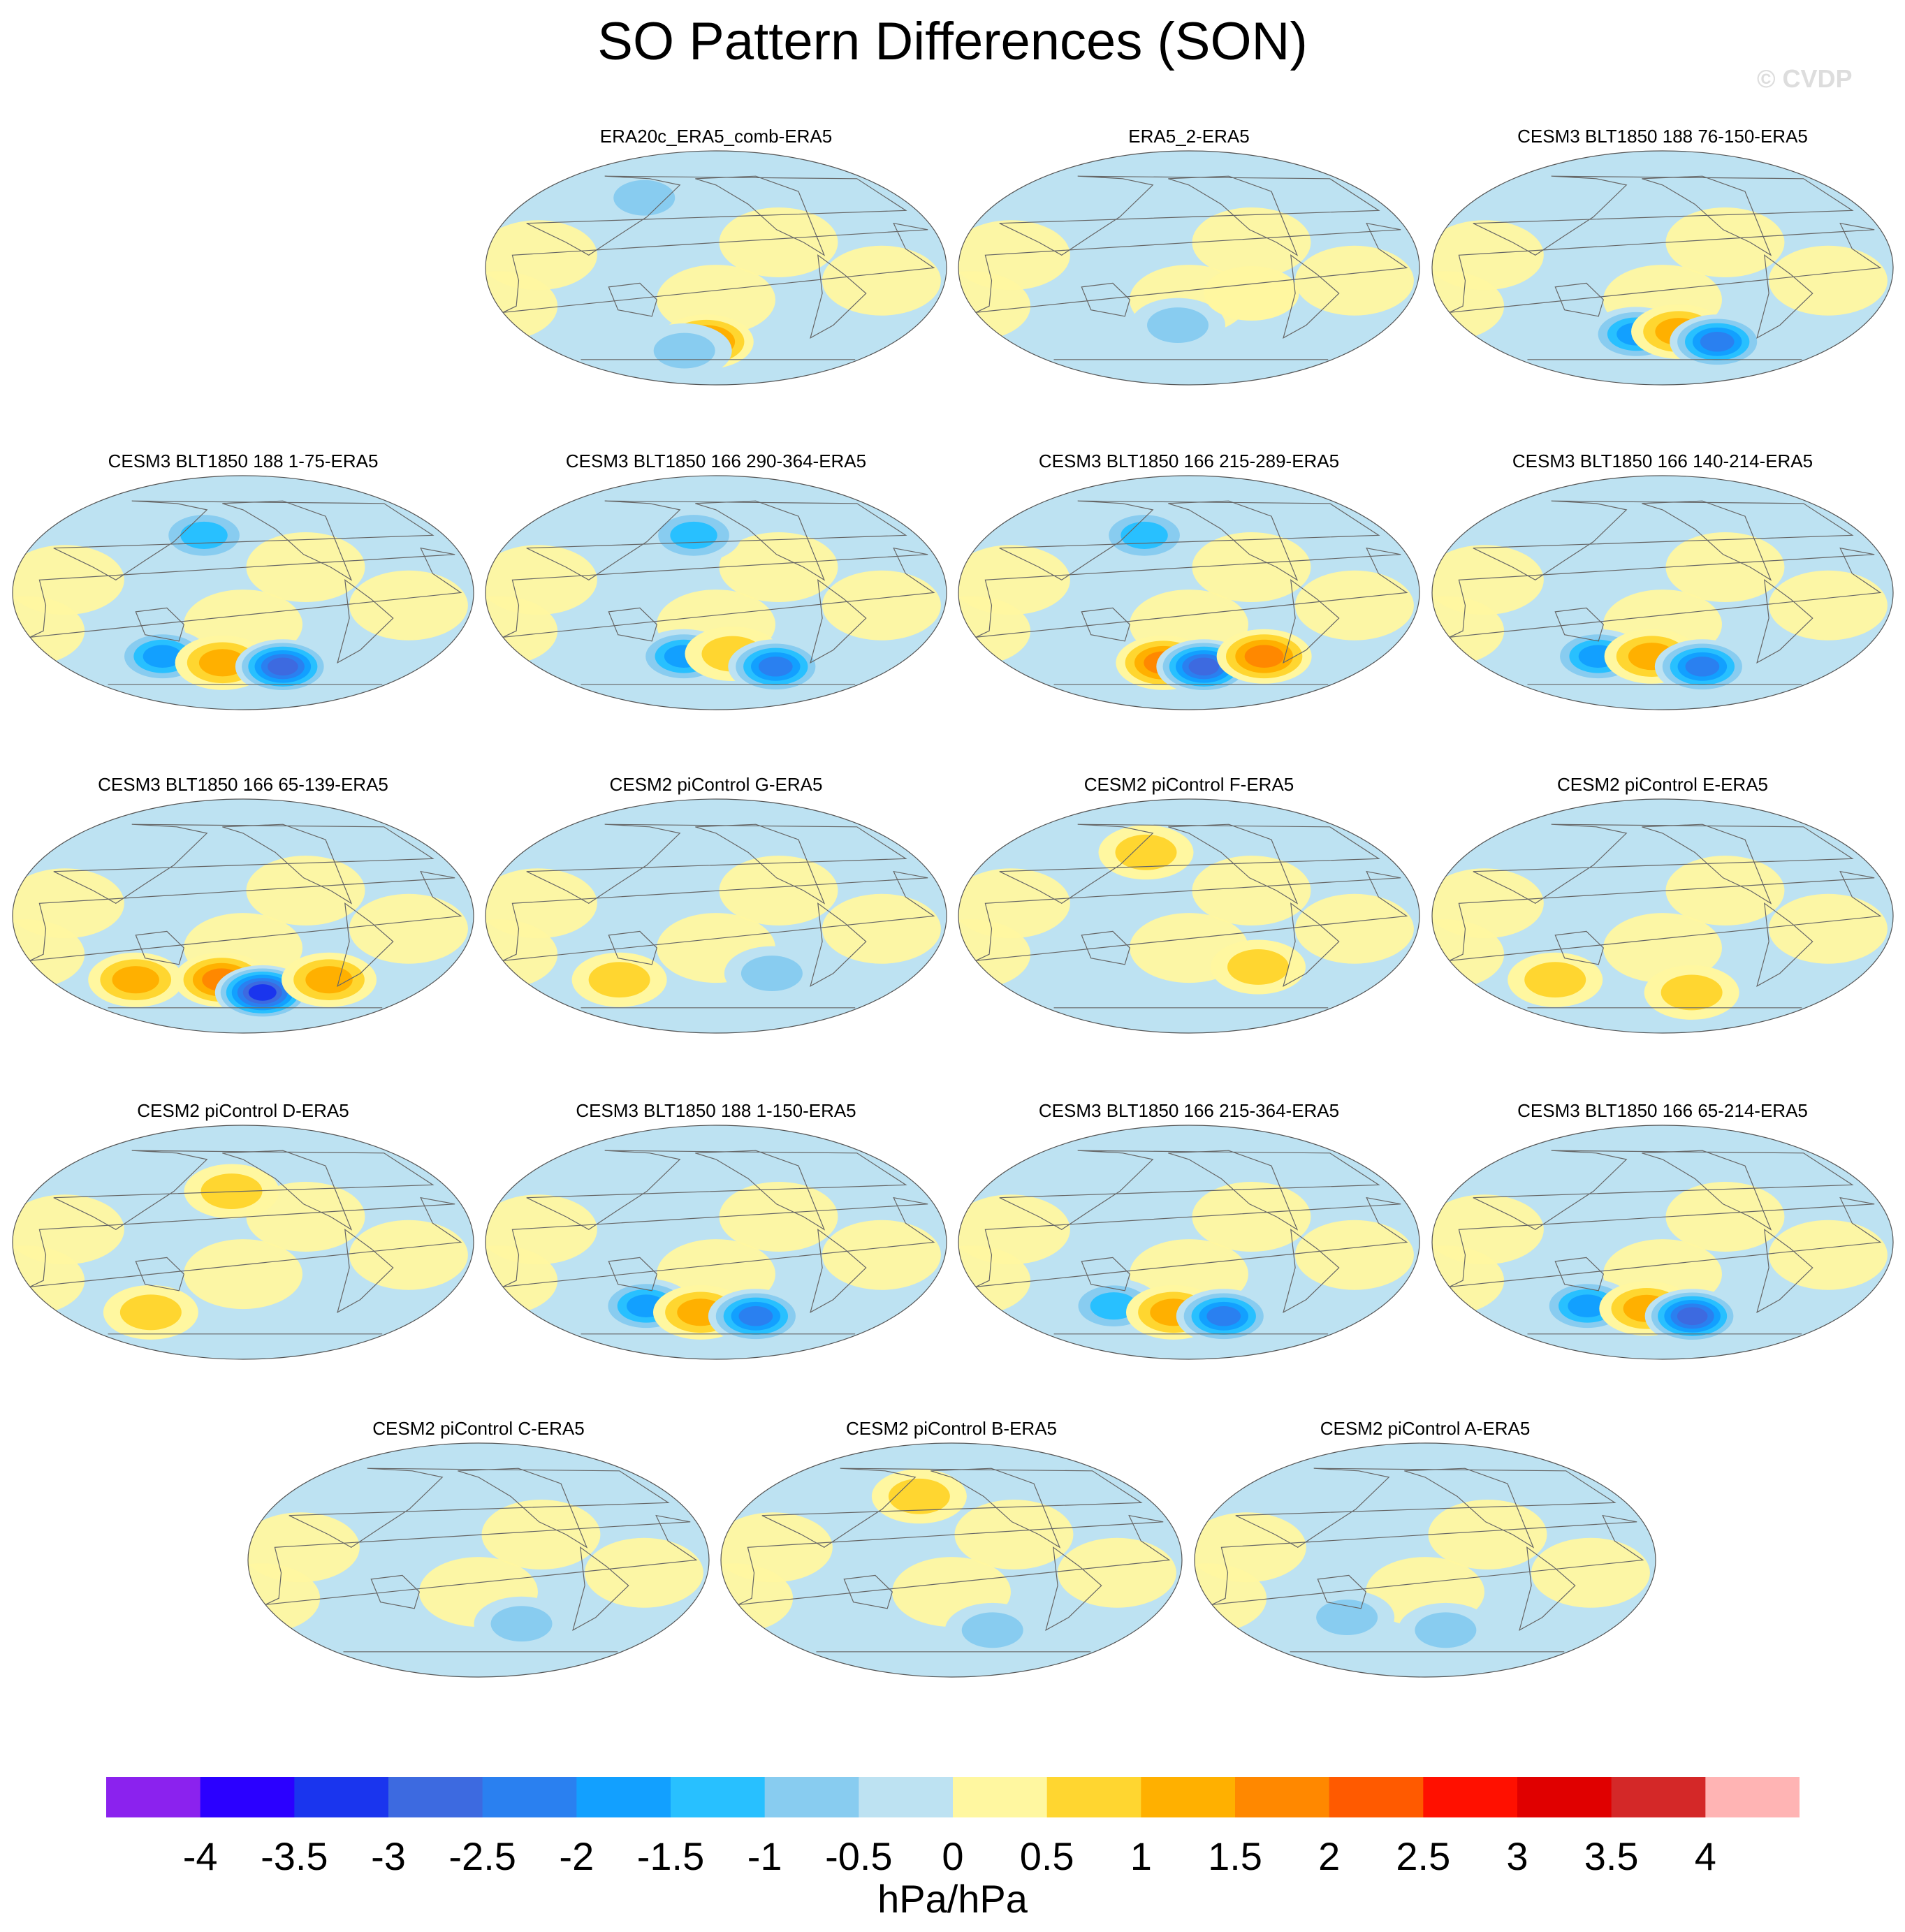 This screenshot has height=1932, width=1905. I want to click on map-panel: CESM2 piControl F-ERA5, so click(1189, 934).